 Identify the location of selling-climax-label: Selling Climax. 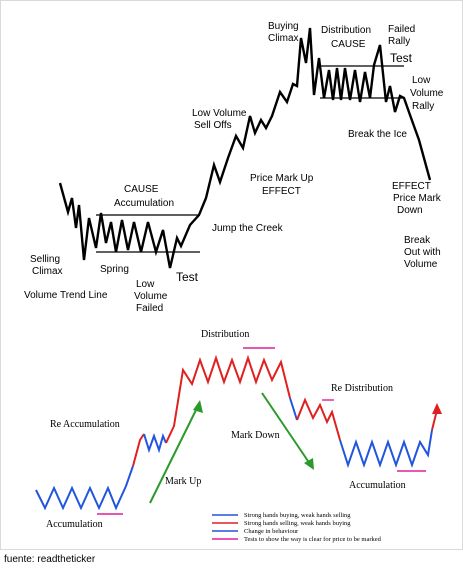
(46, 265).